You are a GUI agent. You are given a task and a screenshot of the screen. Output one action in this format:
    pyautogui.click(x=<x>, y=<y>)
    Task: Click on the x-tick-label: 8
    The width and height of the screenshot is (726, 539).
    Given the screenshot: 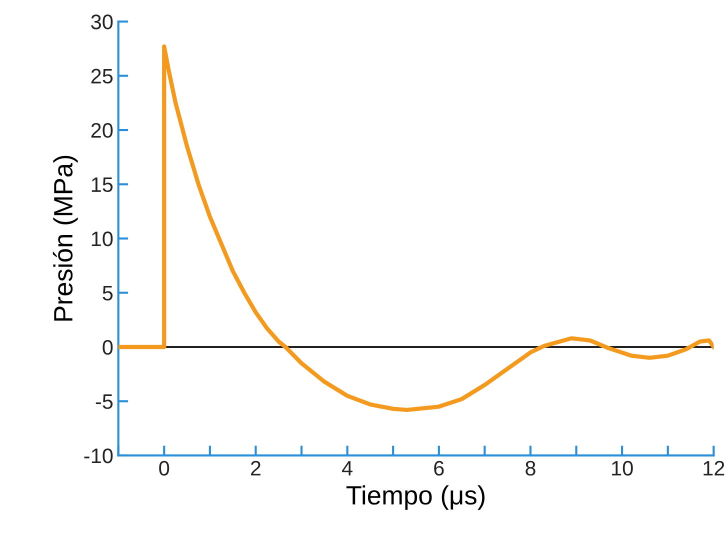 What is the action you would take?
    pyautogui.click(x=531, y=468)
    